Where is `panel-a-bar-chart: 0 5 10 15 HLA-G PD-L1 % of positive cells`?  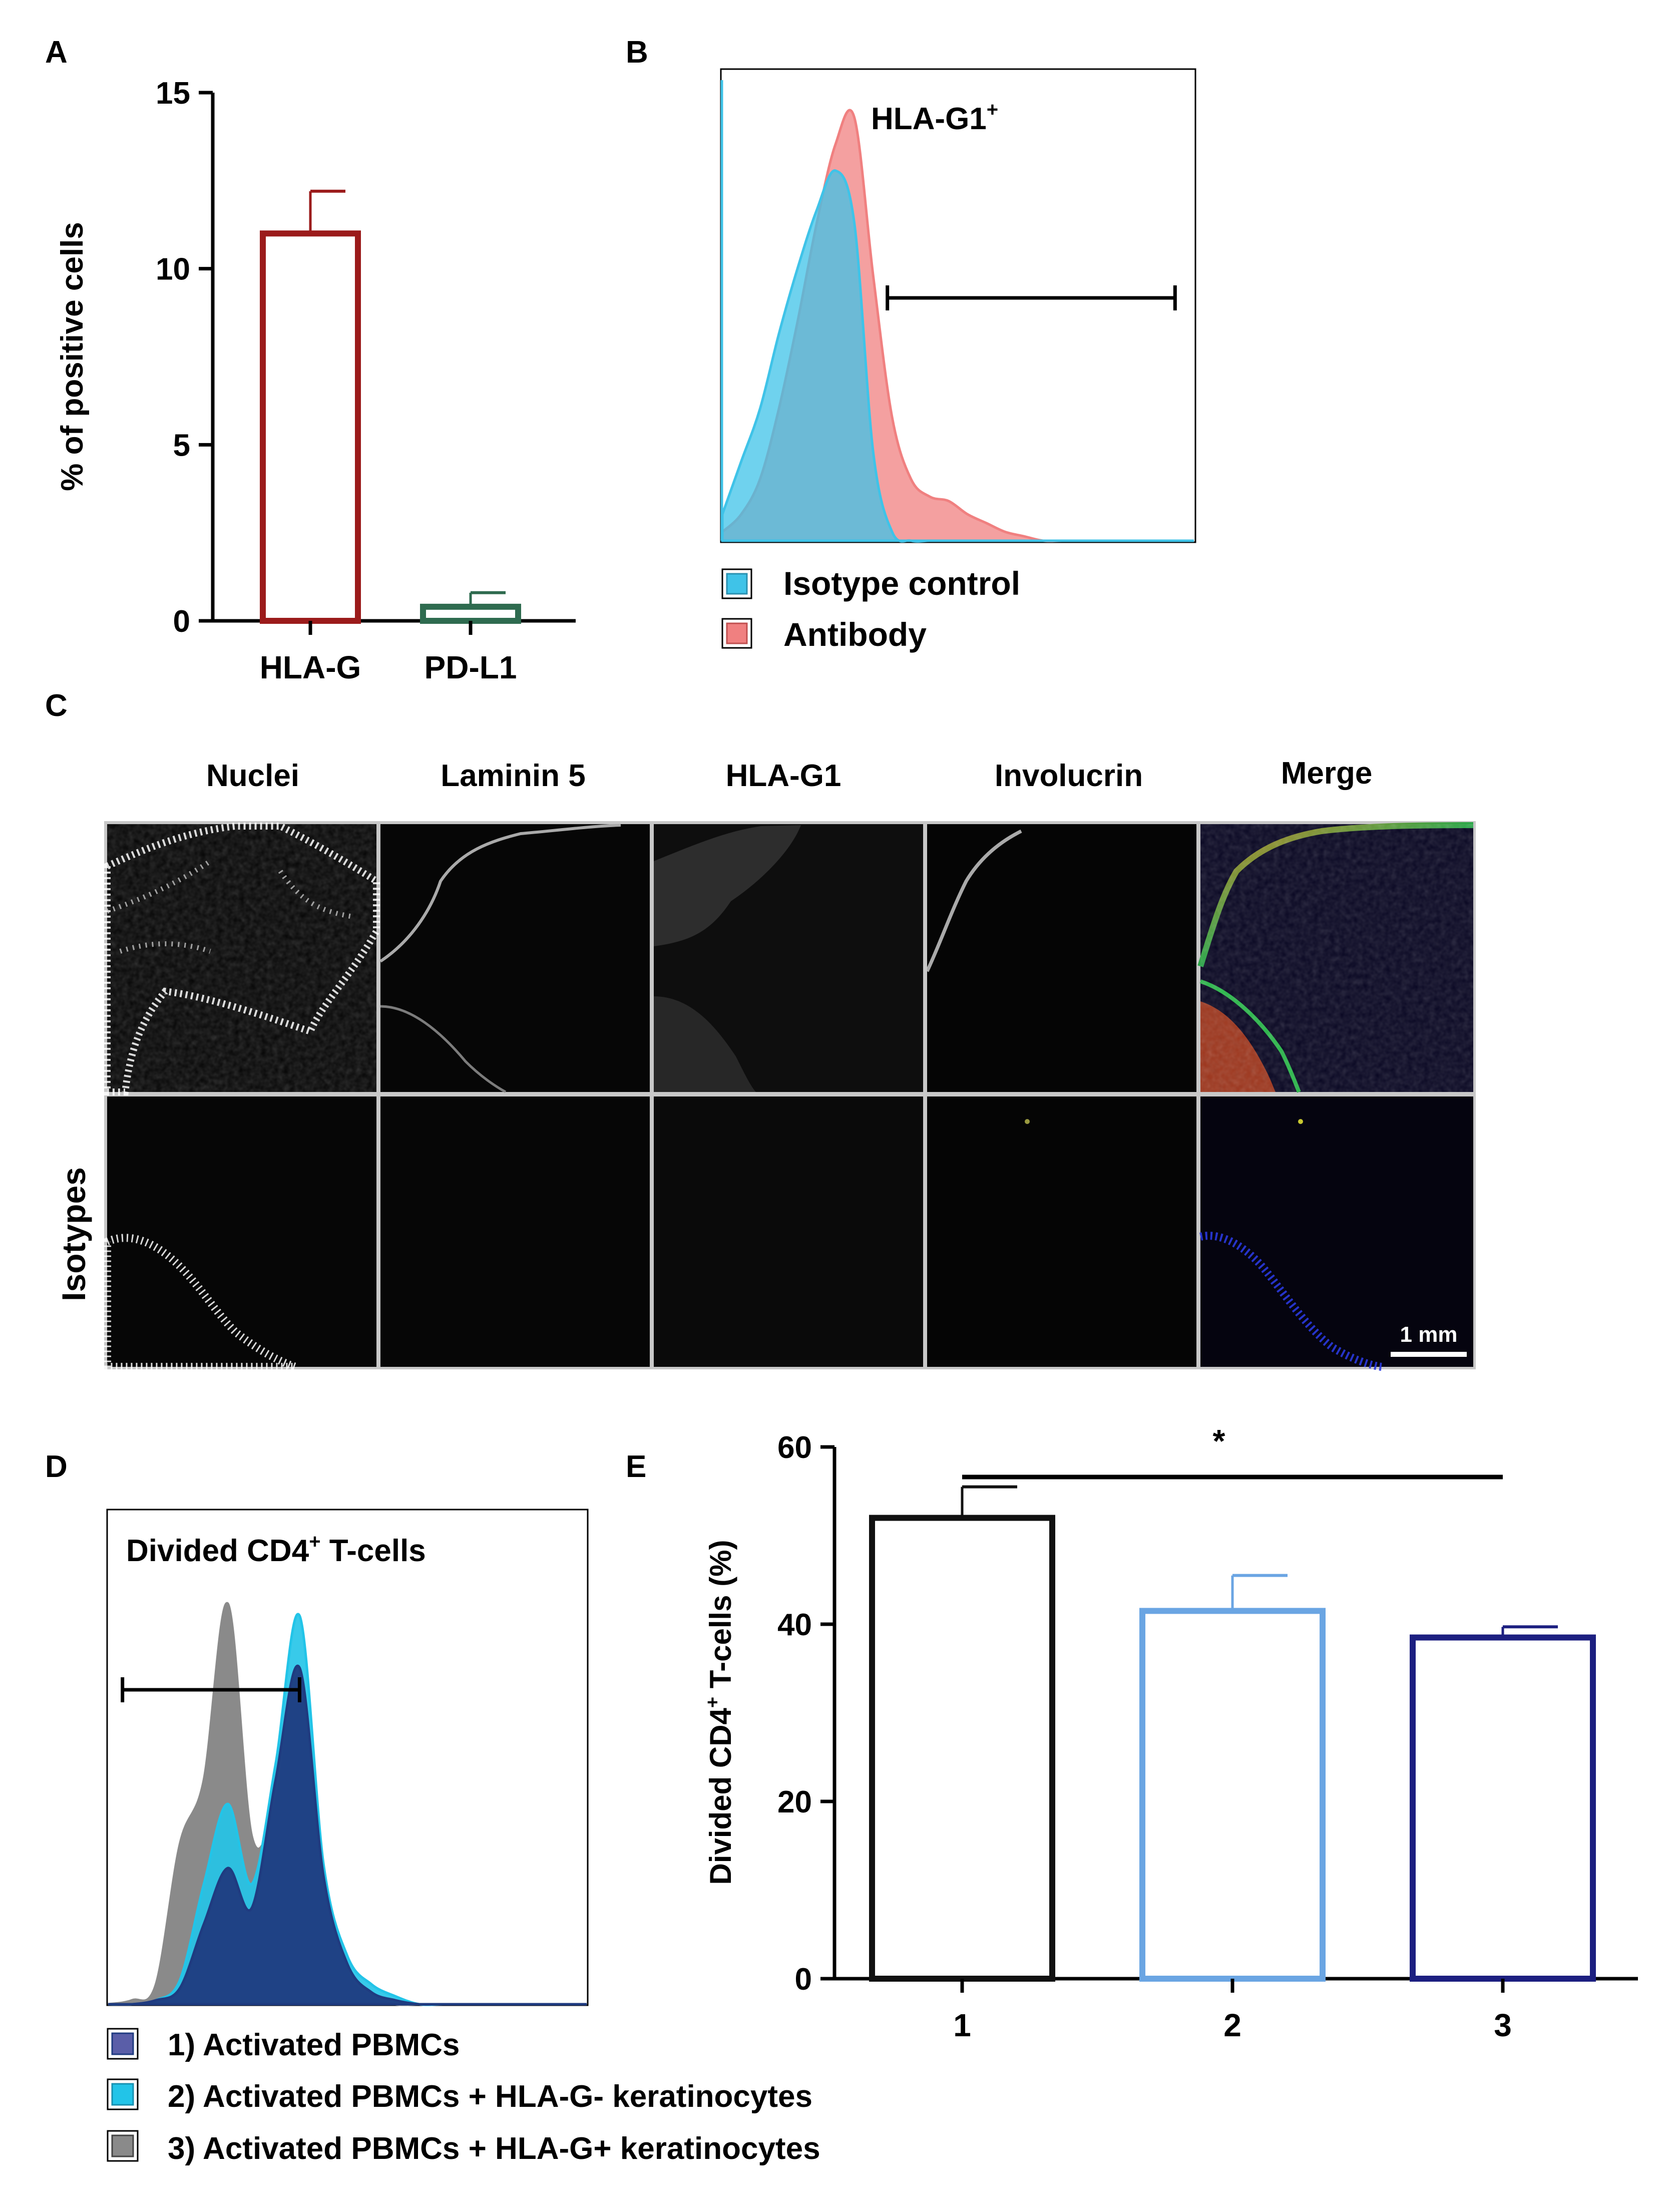 panel-a-bar-chart: 0 5 10 15 HLA-G PD-L1 % of positive cells is located at coordinates (316, 380).